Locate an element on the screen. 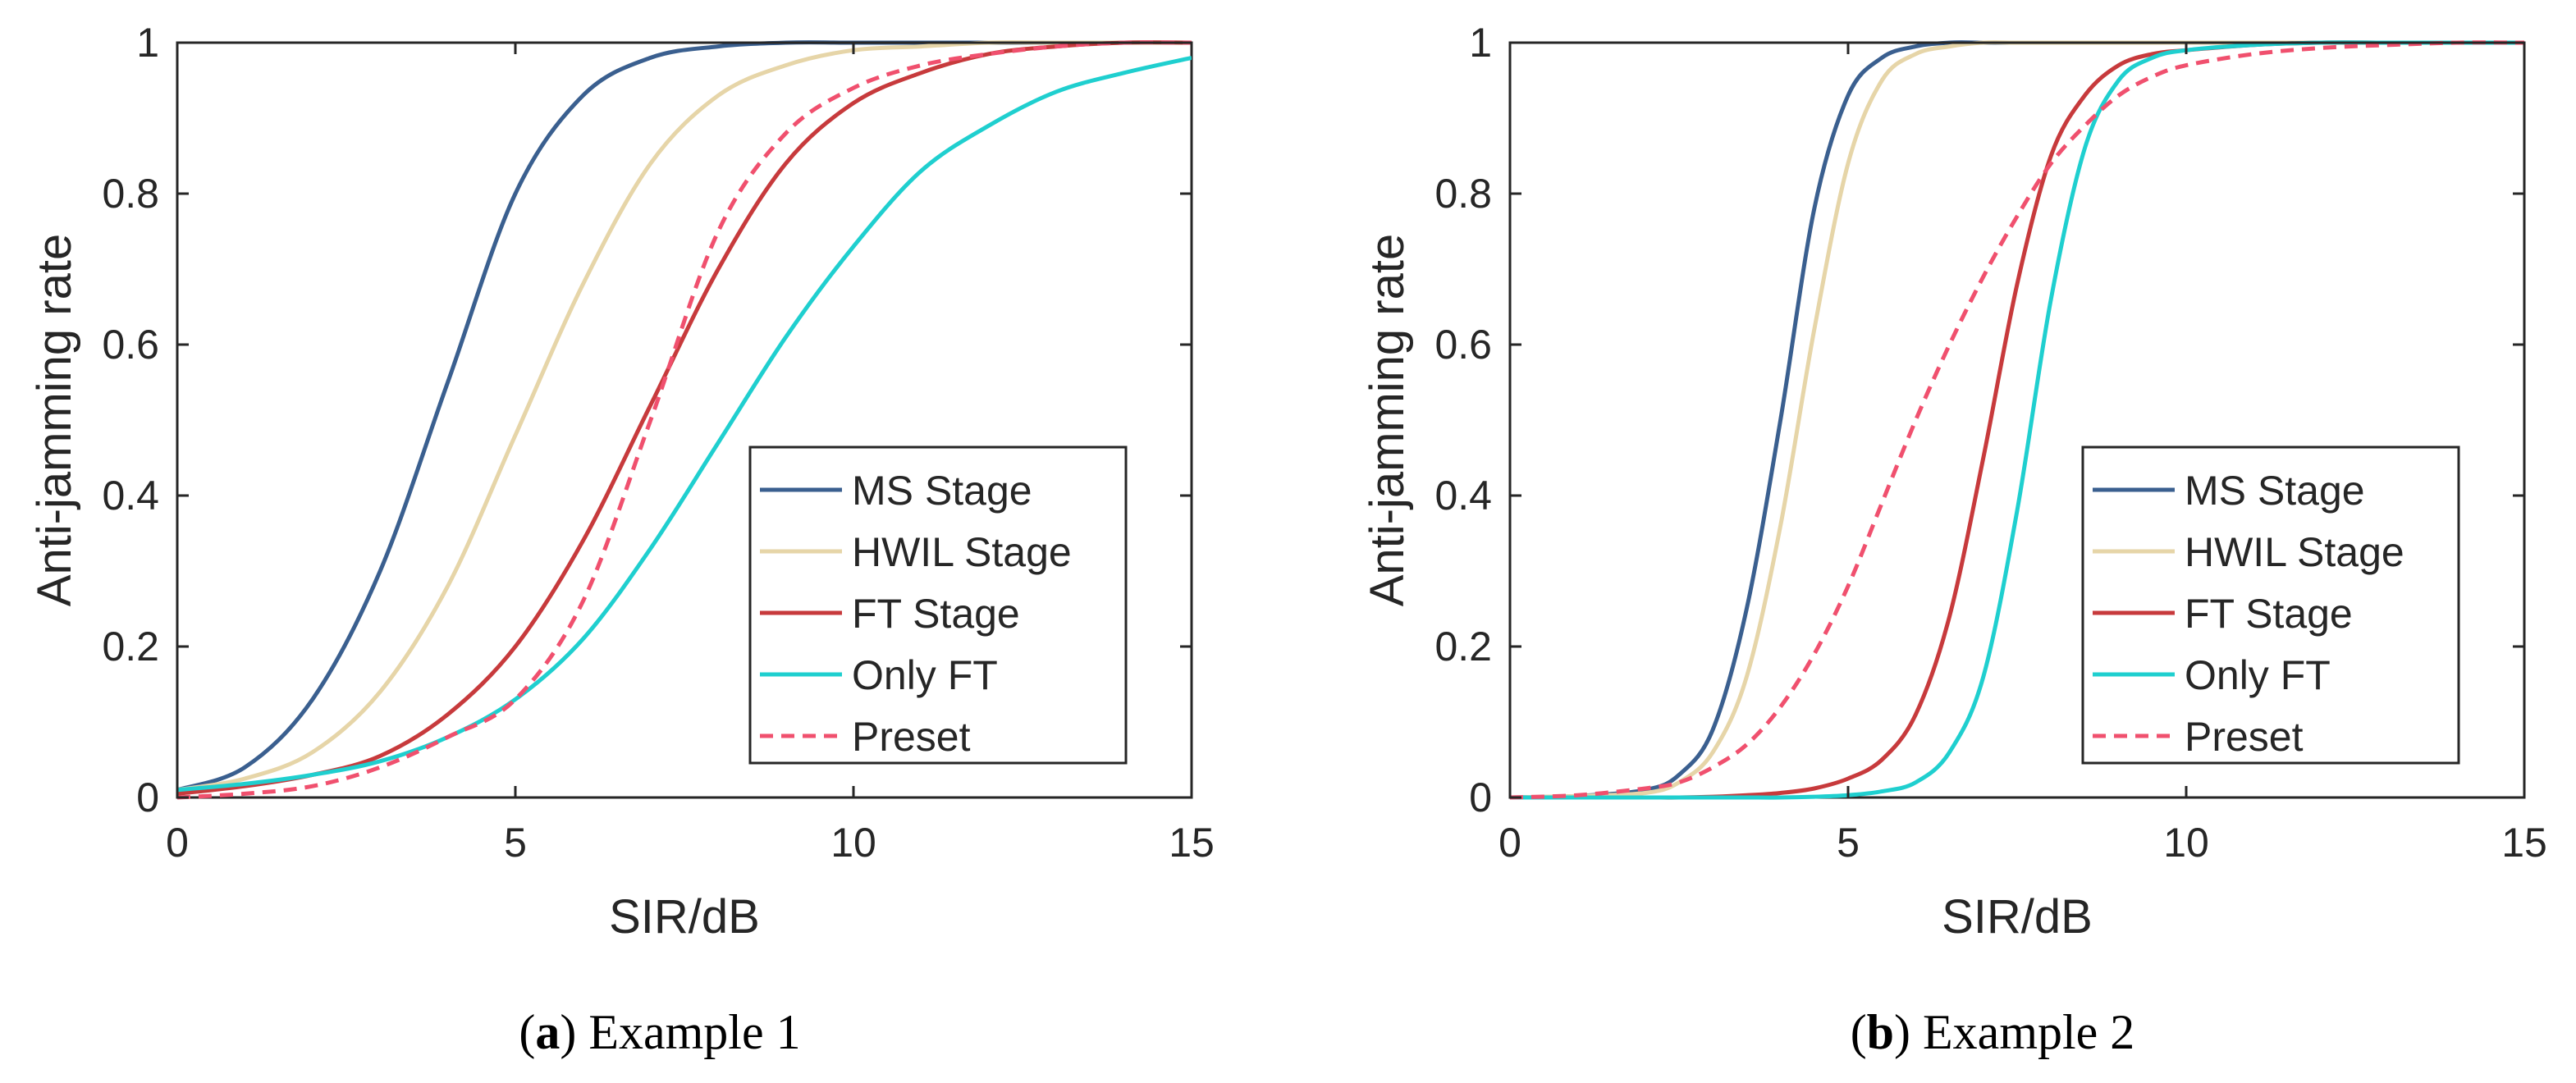 The image size is (2576, 1083). caption: (b) Example 2 is located at coordinates (1993, 1032).